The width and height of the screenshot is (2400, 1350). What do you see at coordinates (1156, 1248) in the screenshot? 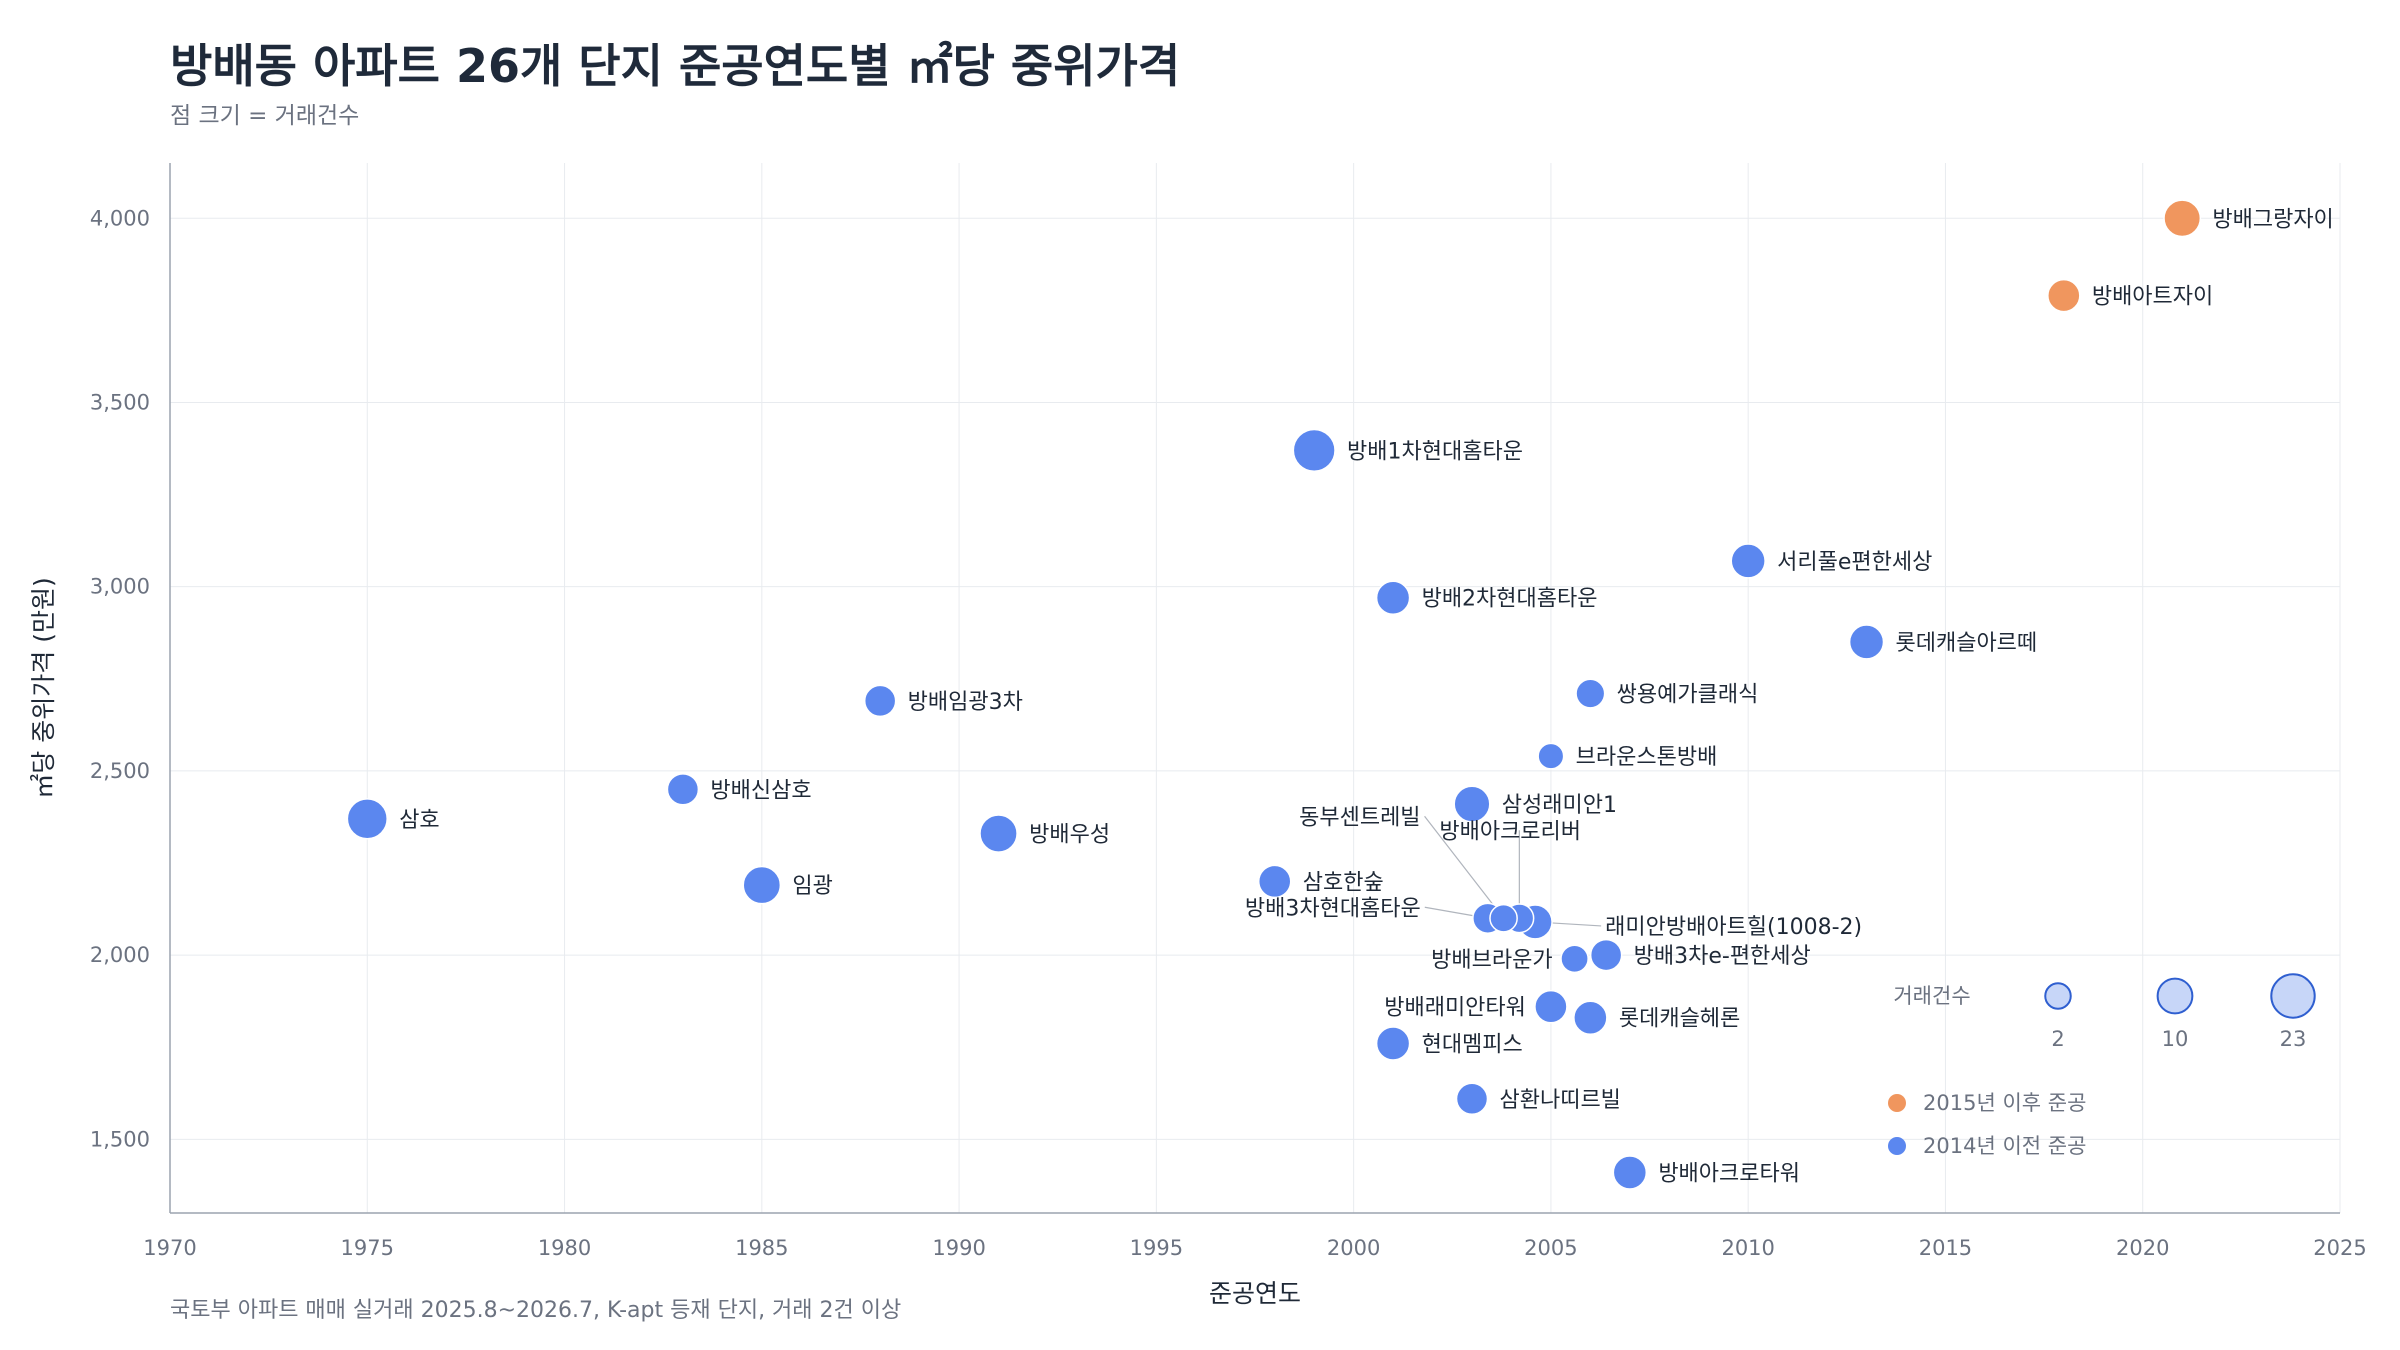
I see `x-tick-label: 1995` at bounding box center [1156, 1248].